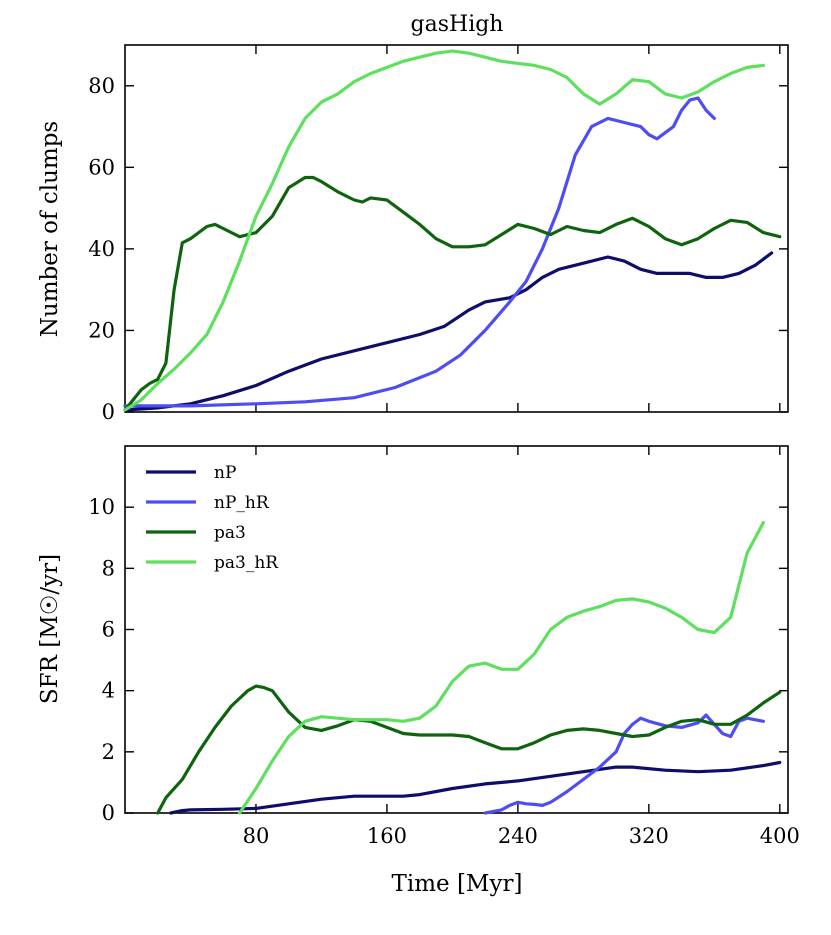 The width and height of the screenshot is (831, 935). I want to click on legend-label-np: nP, so click(225, 473).